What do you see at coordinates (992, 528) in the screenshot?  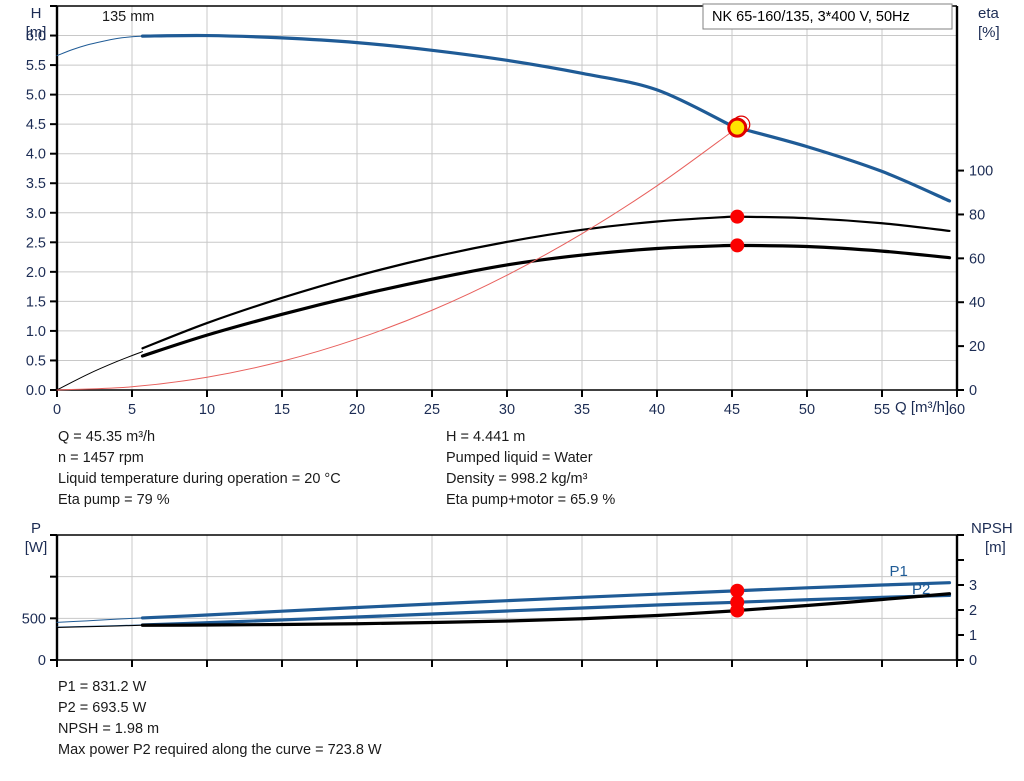 I see `axis-label-npsh: NPSH` at bounding box center [992, 528].